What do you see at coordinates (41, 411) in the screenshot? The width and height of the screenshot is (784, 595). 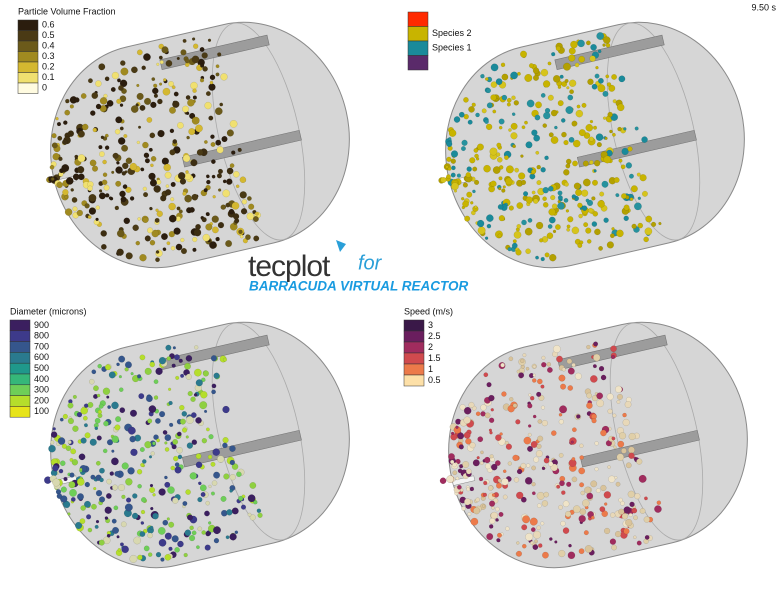 I see `legend-label: 100` at bounding box center [41, 411].